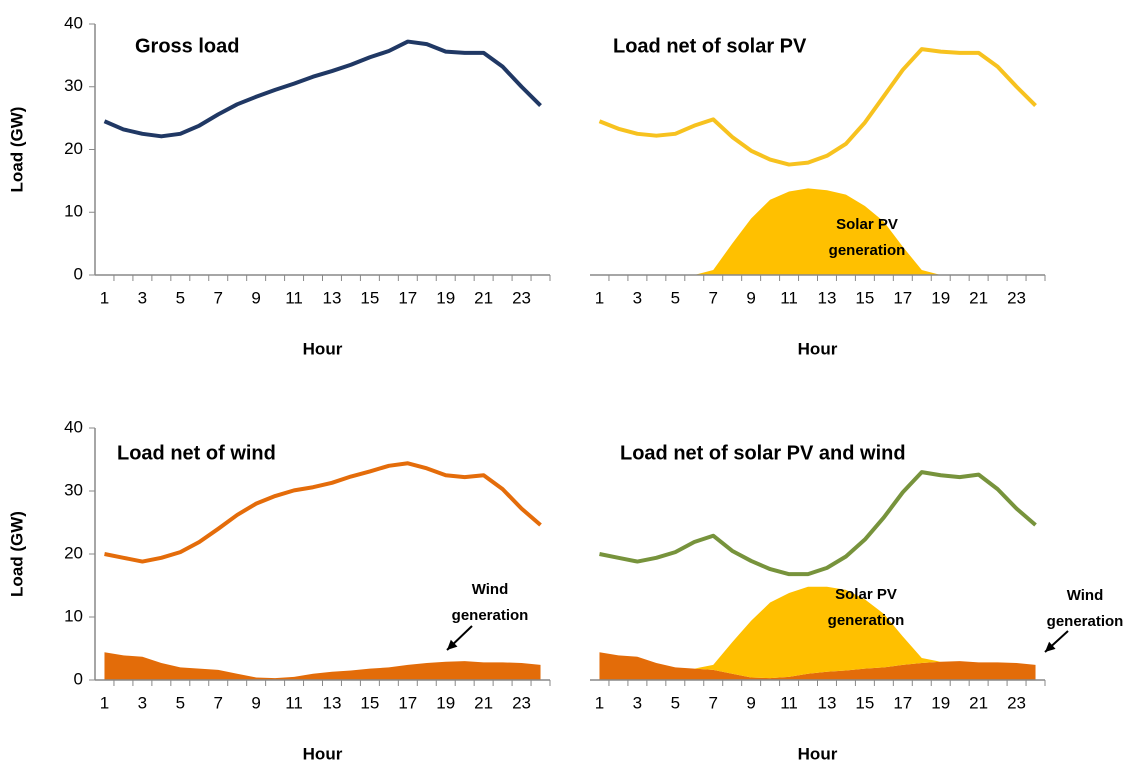 The height and width of the screenshot is (766, 1138). Describe the element at coordinates (763, 453) in the screenshot. I see `panel-title: Load net of solar PV and wind` at that location.